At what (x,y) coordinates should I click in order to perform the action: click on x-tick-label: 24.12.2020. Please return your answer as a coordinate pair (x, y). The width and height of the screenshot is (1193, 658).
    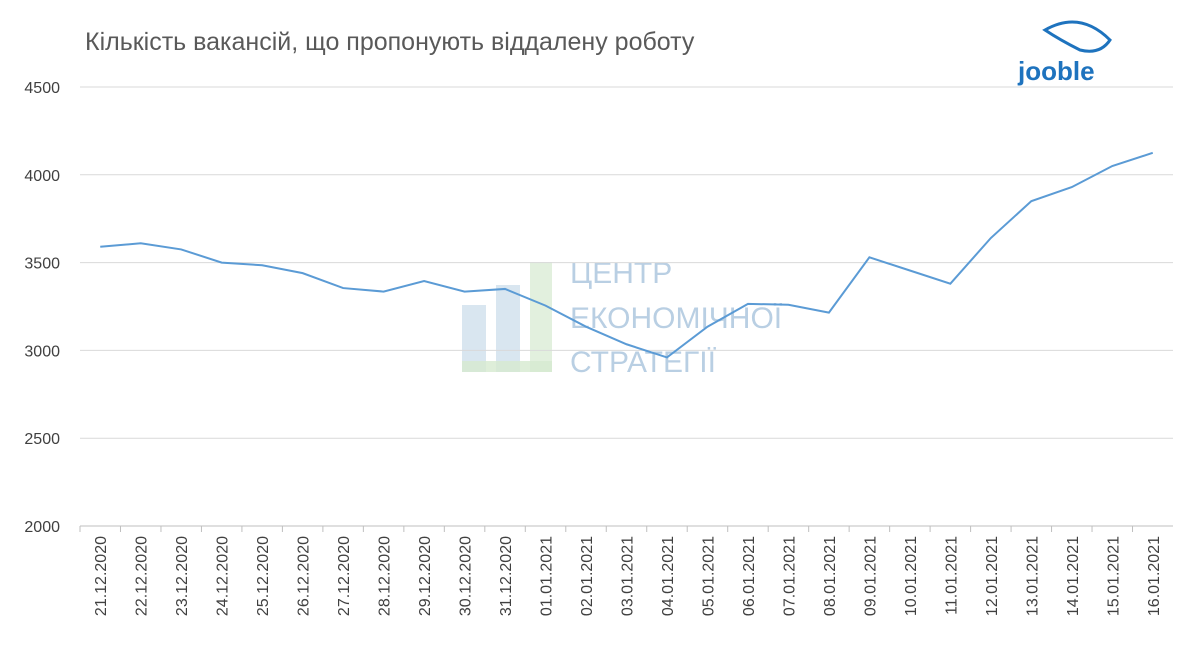
    Looking at the image, I should click on (223, 576).